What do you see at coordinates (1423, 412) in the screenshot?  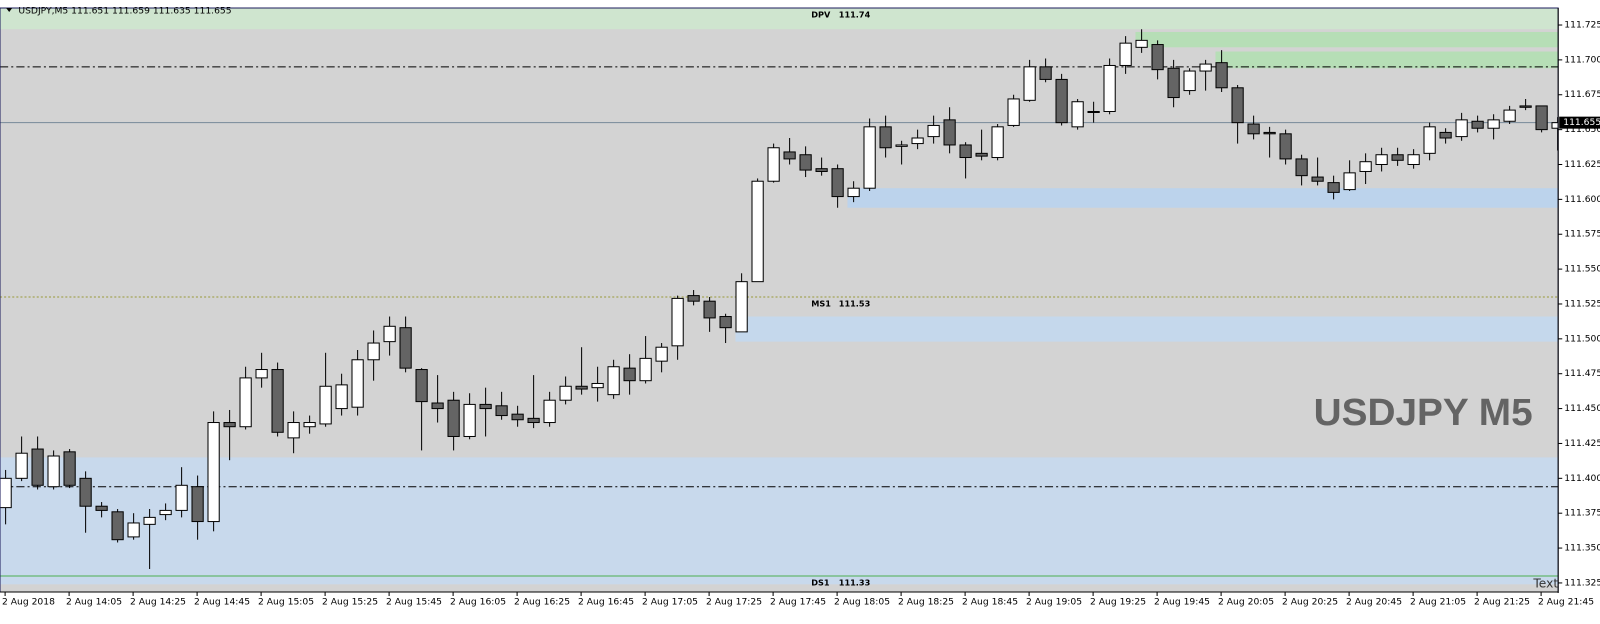 I see `watermark: USDJPY M5` at bounding box center [1423, 412].